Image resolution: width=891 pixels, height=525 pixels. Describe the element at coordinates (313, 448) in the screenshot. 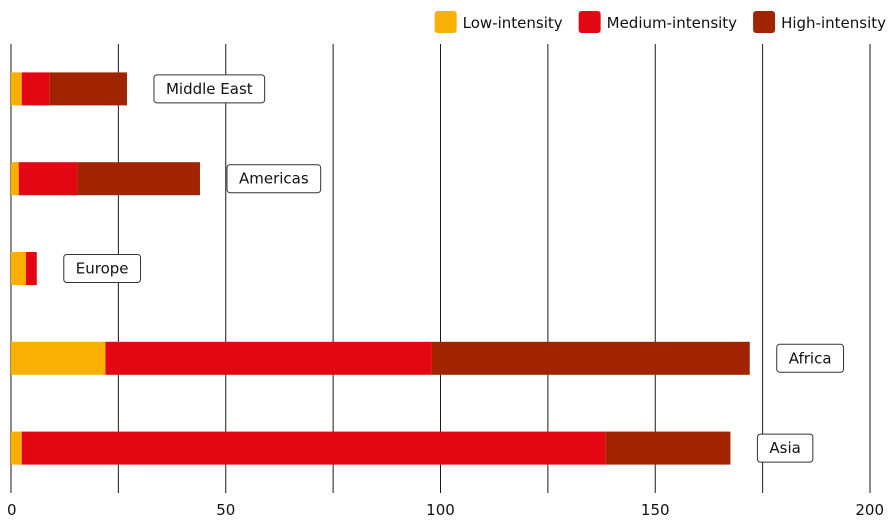

I see `bar-asia-medium-intensity` at that location.